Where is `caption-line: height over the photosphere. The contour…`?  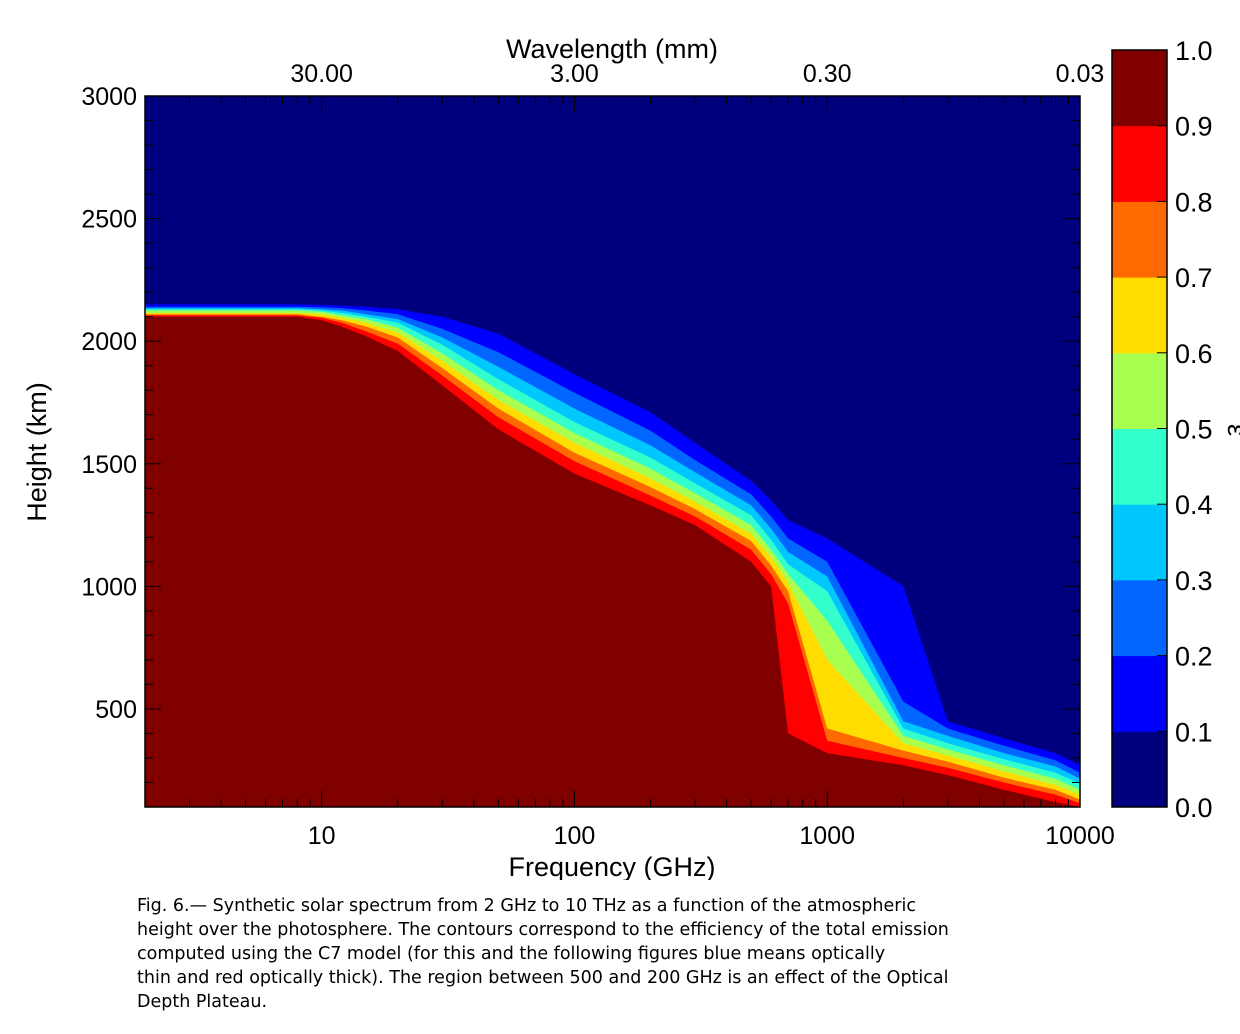
caption-line: height over the photosphere. The contour… is located at coordinates (543, 930).